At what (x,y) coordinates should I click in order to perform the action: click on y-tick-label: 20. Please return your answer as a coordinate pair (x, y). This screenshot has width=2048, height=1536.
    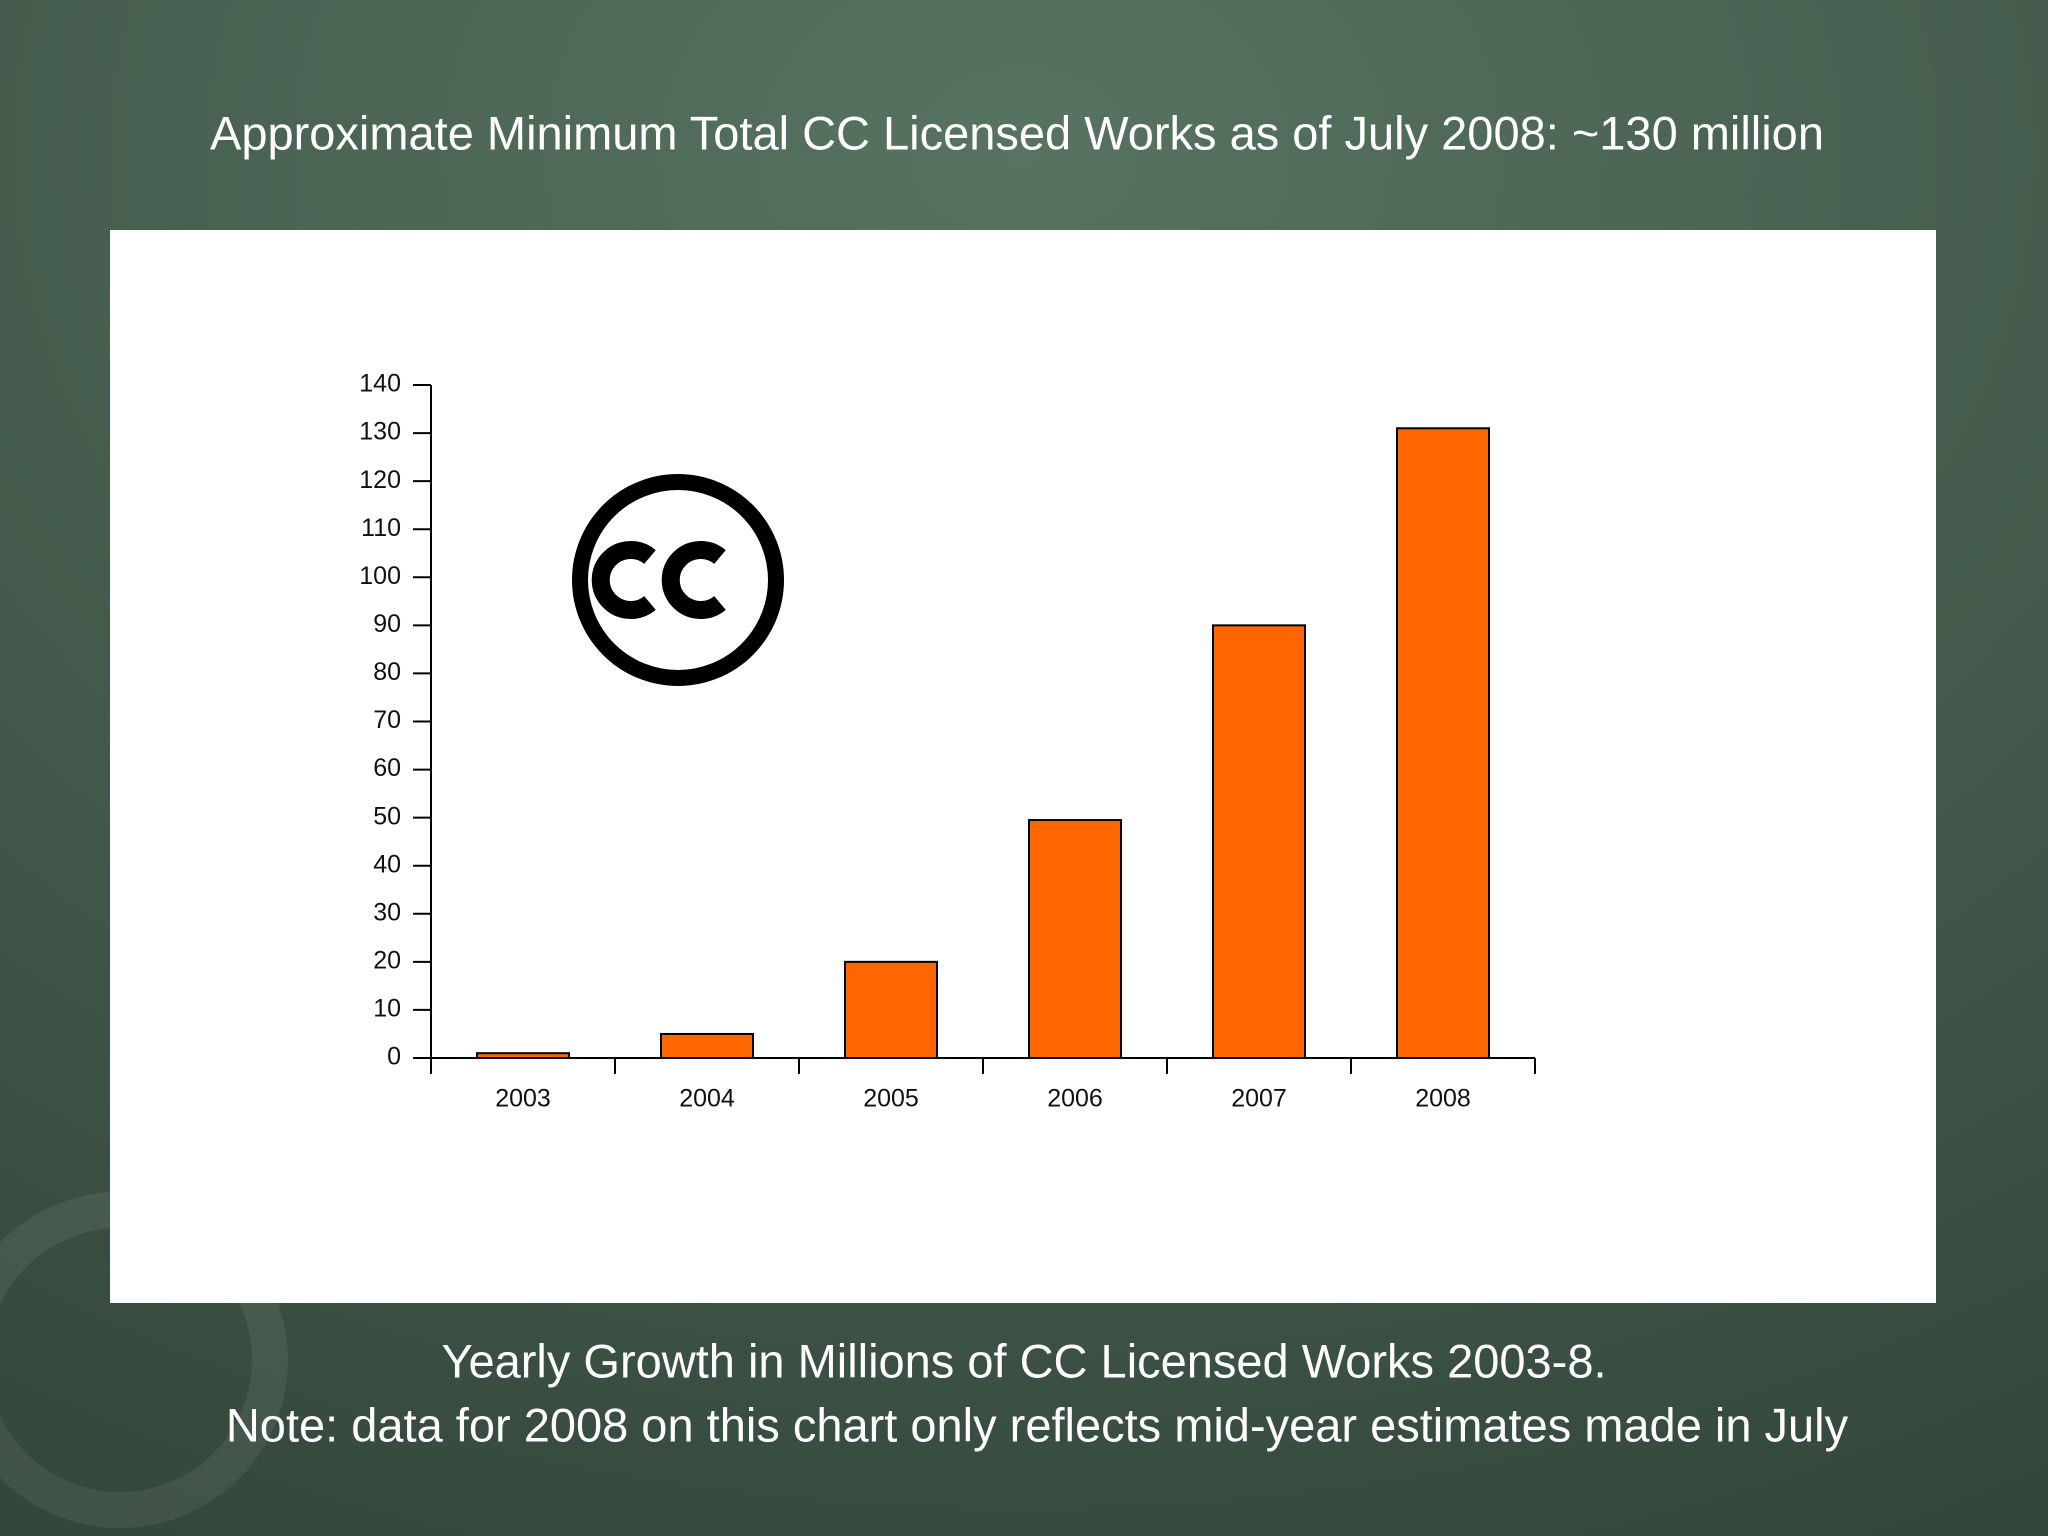
    Looking at the image, I should click on (387, 960).